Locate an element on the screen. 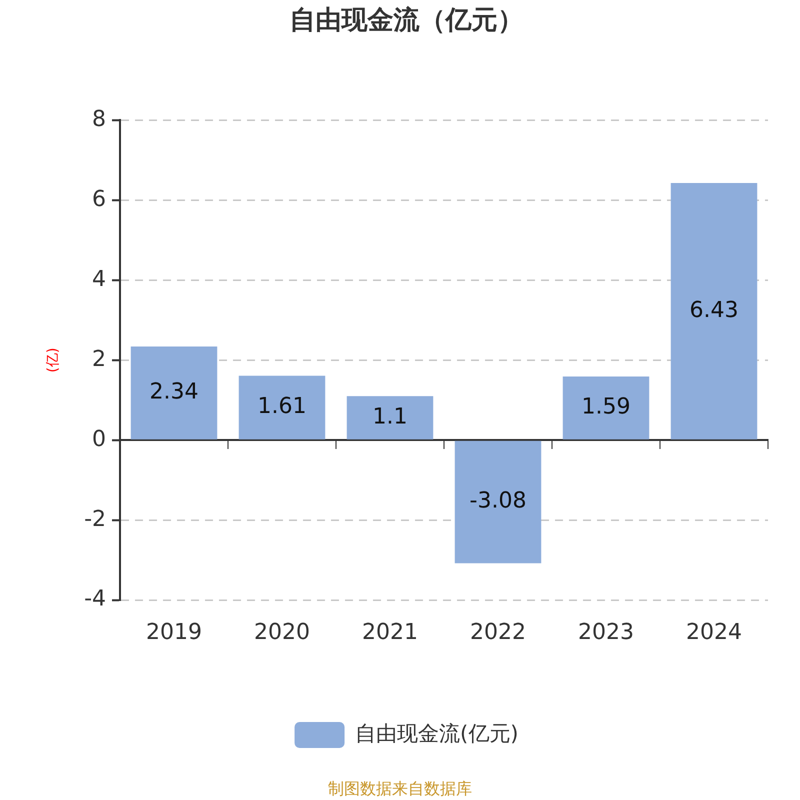  x-tick-label: 2022 is located at coordinates (498, 632).